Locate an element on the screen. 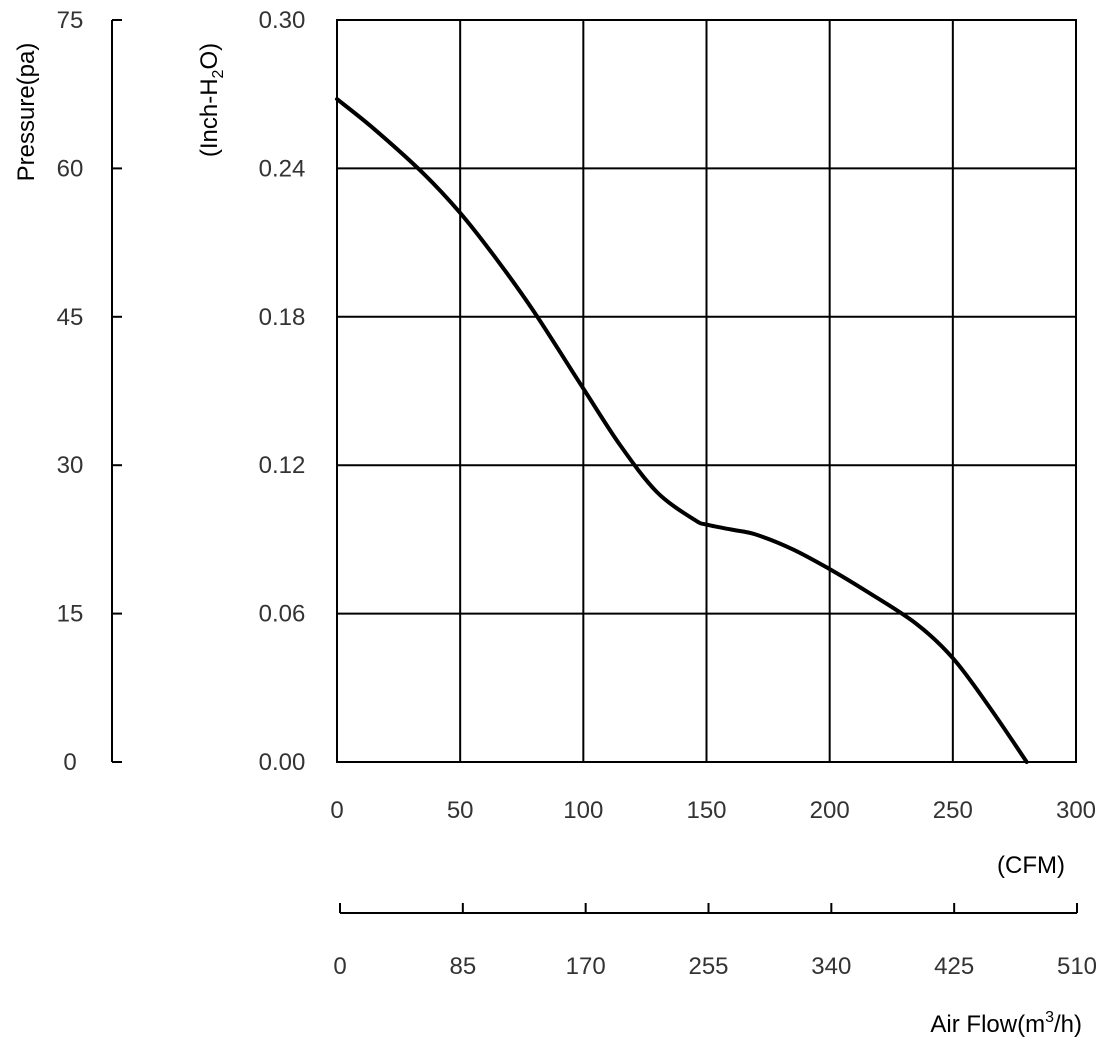 The image size is (1101, 1041). y-primary-tick-label: 0.24 is located at coordinates (282, 168).